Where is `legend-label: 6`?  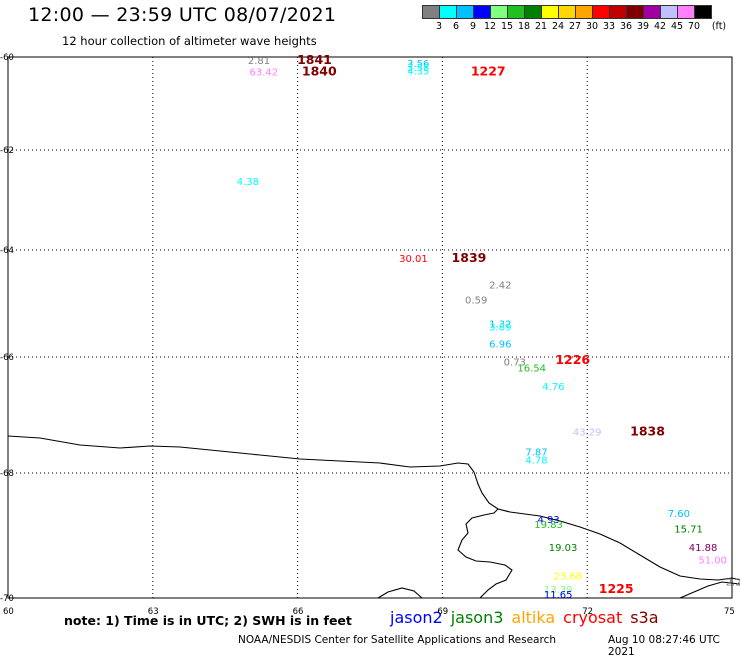
legend-label: 6 is located at coordinates (456, 26).